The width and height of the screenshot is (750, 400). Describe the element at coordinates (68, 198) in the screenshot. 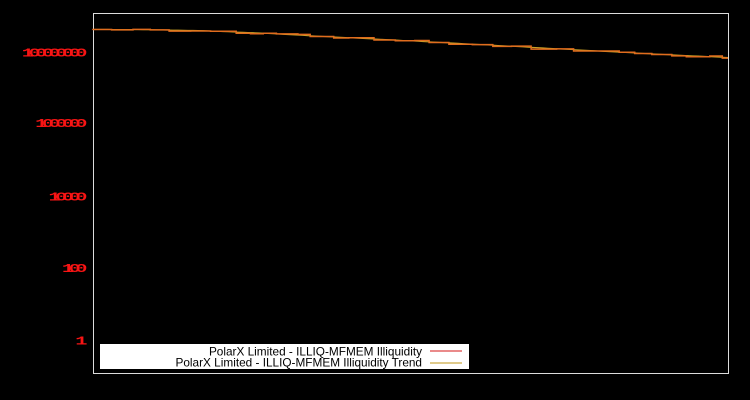

I see `svg-text: 10000` at that location.